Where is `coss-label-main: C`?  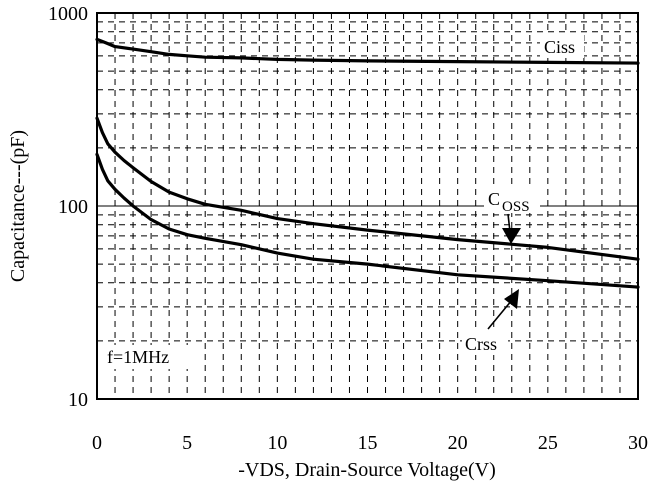
coss-label-main: C is located at coordinates (494, 199).